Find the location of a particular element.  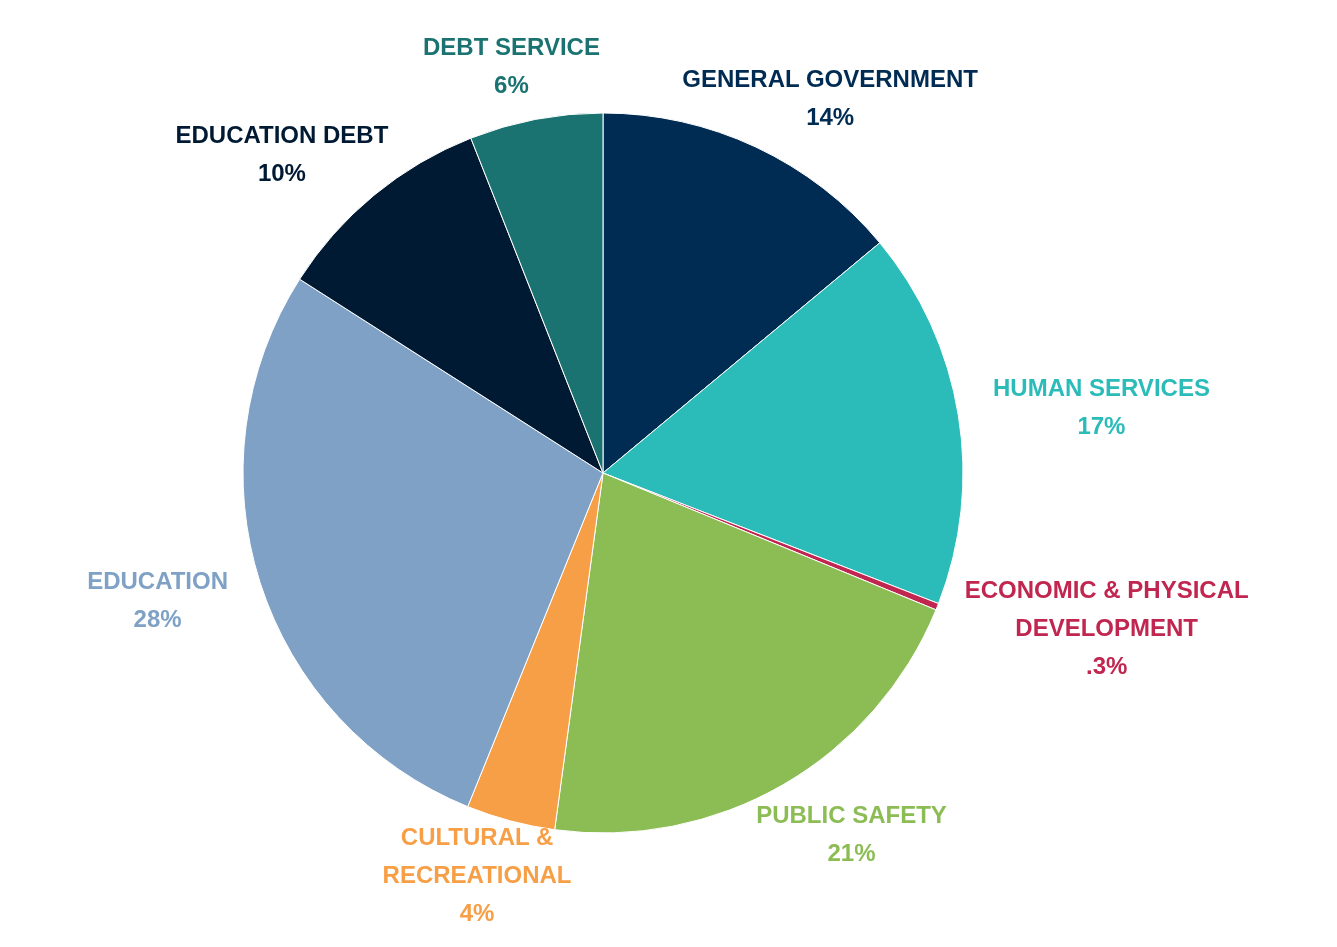

data-label: .3% is located at coordinates (1107, 666).